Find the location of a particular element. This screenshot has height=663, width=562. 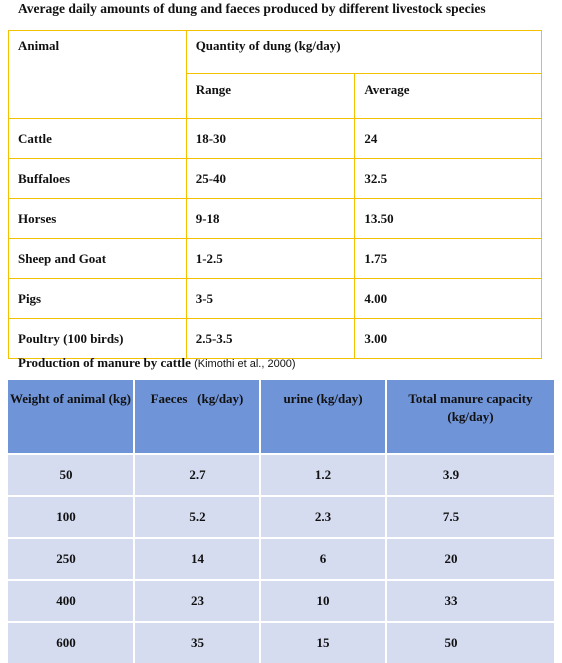

table-row: Buffaloes 25-40 32.5 is located at coordinates (275, 178).